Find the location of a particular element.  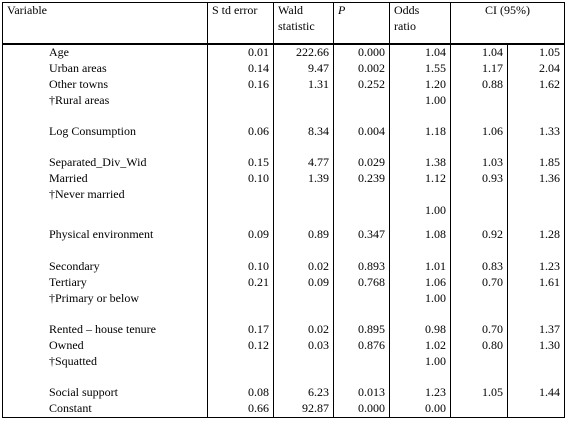

cell-std-error: 0.12 is located at coordinates (240, 345).